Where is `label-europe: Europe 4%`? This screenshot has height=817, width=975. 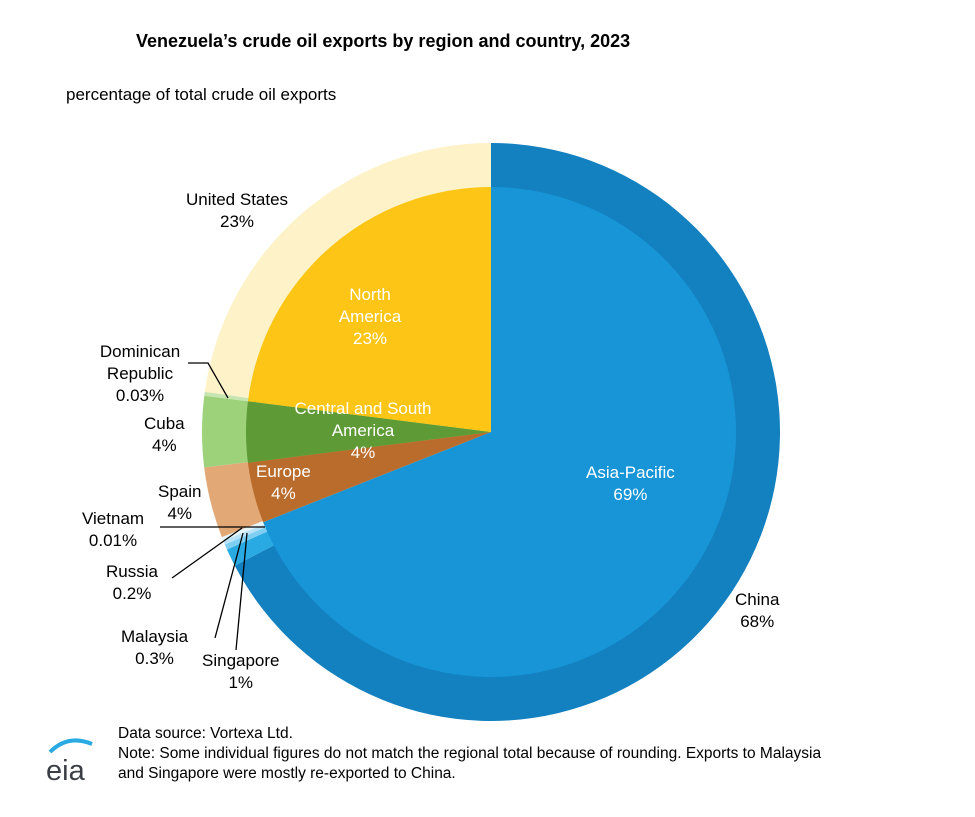 label-europe: Europe 4% is located at coordinates (283, 482).